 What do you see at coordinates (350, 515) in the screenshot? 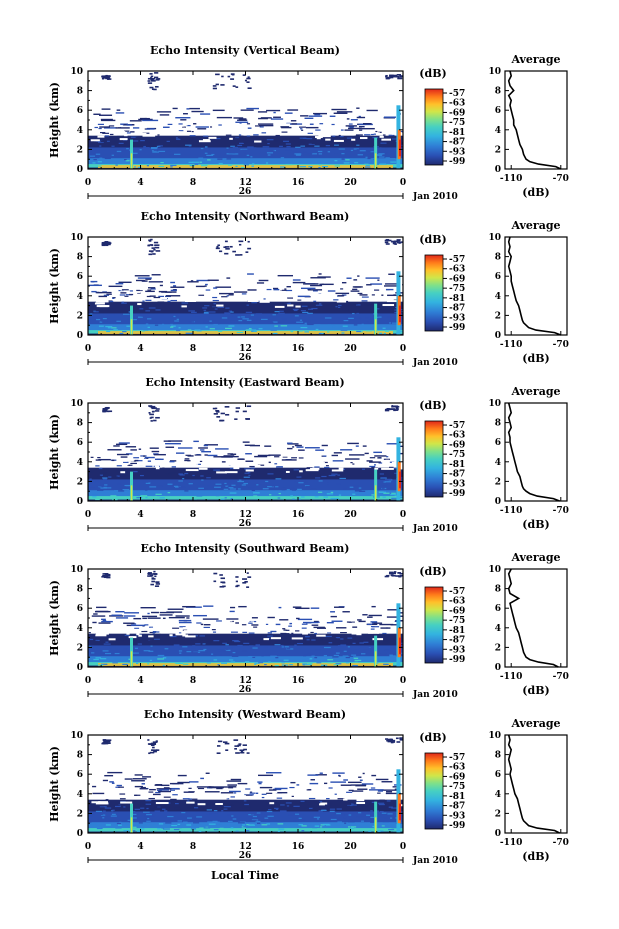
I see `x-tick-label: 20` at bounding box center [350, 515].